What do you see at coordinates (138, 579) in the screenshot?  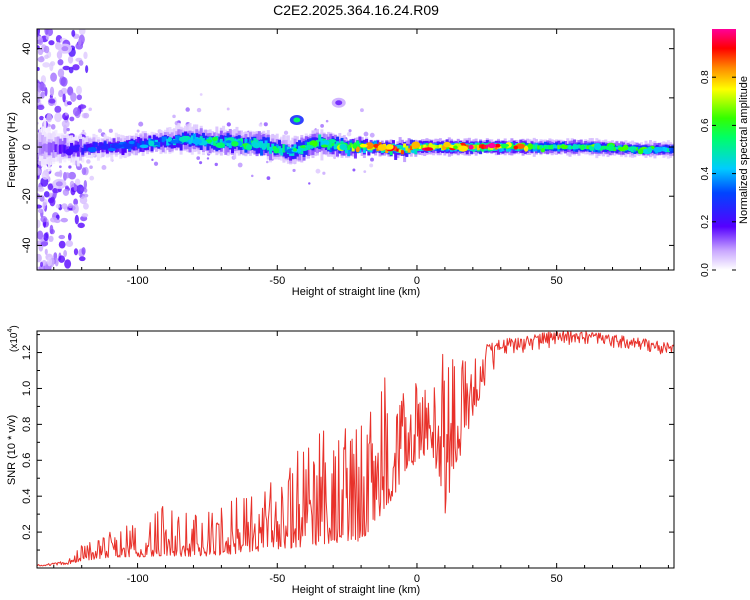 I see `snr-x-tick-label: -100` at bounding box center [138, 579].